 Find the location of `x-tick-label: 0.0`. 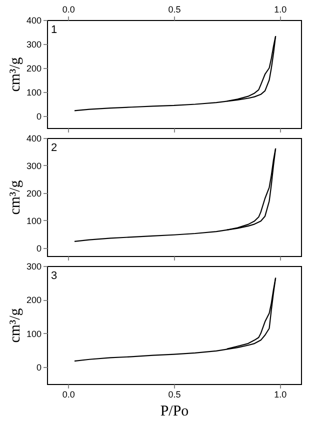

x-tick-label: 0.0 is located at coordinates (68, 395).